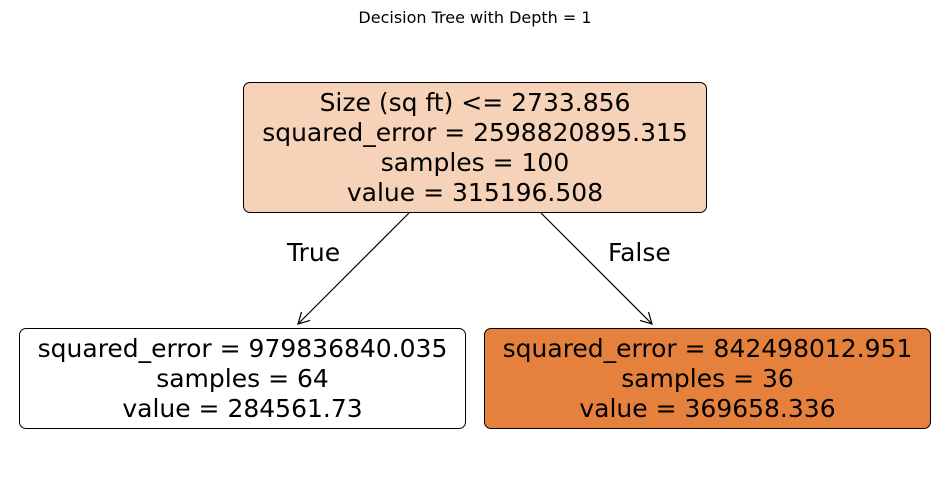 This screenshot has width=950, height=504. What do you see at coordinates (353, 268) in the screenshot?
I see `edge-true` at bounding box center [353, 268].